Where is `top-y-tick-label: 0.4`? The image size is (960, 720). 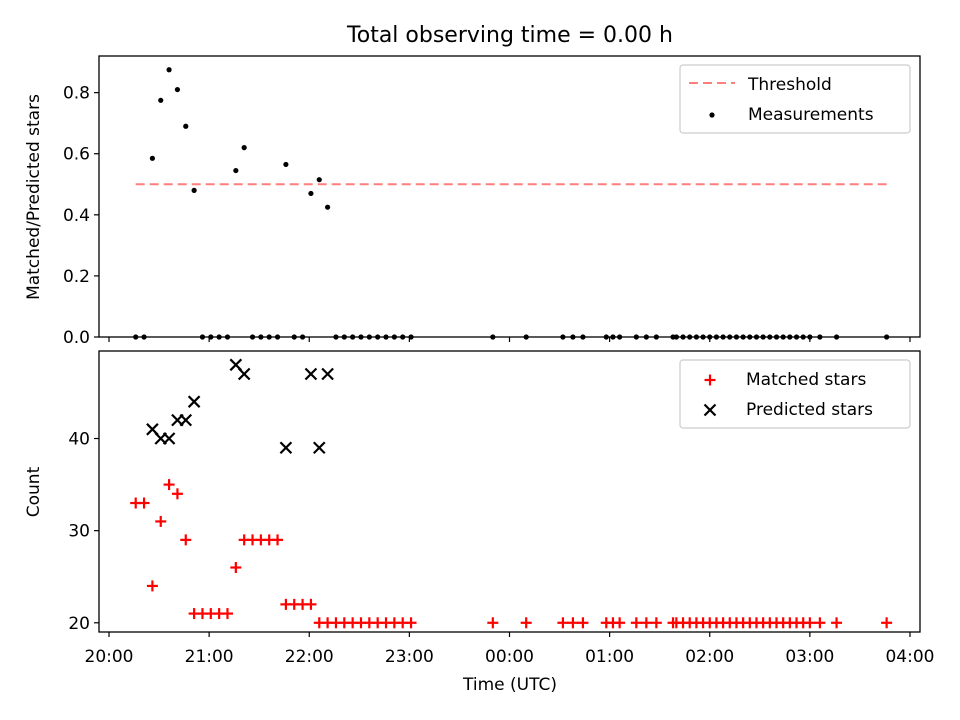
top-y-tick-label: 0.4 is located at coordinates (76, 216).